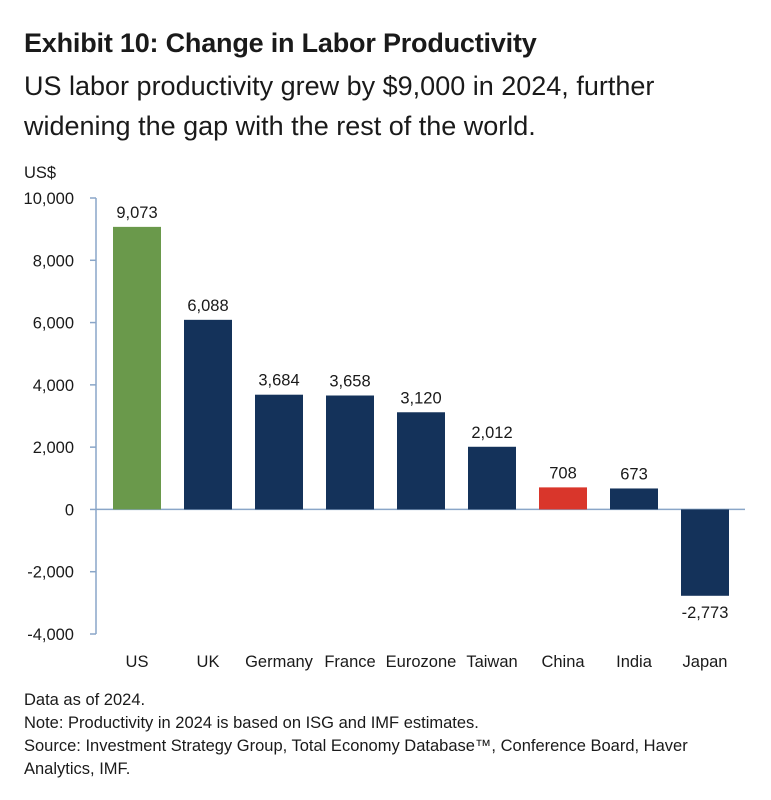 This screenshot has width=771, height=800. What do you see at coordinates (705, 662) in the screenshot?
I see `x-tick-label: Japan` at bounding box center [705, 662].